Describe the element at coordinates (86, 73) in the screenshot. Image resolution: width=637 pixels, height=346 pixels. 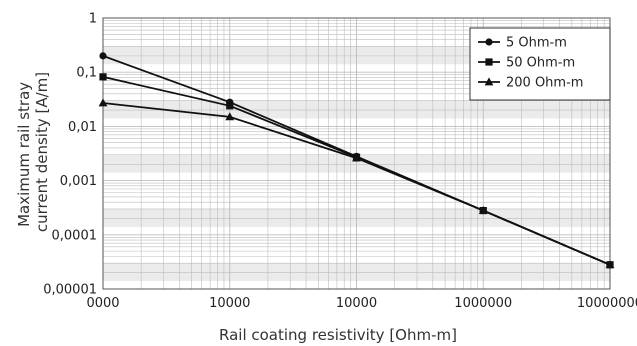
I see `y-tick-label: 0,1` at that location.